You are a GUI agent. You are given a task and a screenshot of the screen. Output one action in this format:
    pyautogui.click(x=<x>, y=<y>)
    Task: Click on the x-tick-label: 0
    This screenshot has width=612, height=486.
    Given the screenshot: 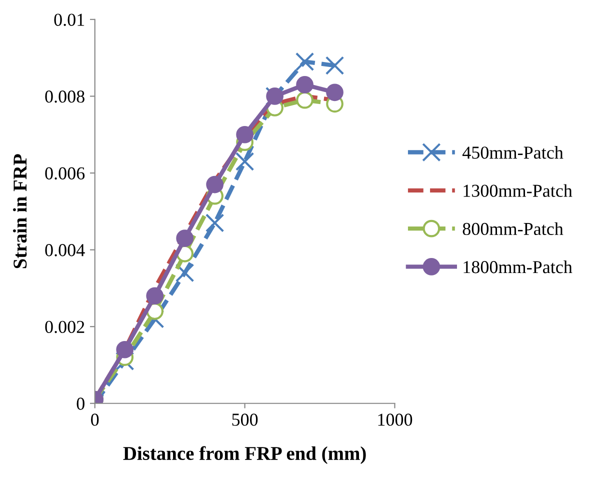 What is the action you would take?
    pyautogui.click(x=95, y=420)
    